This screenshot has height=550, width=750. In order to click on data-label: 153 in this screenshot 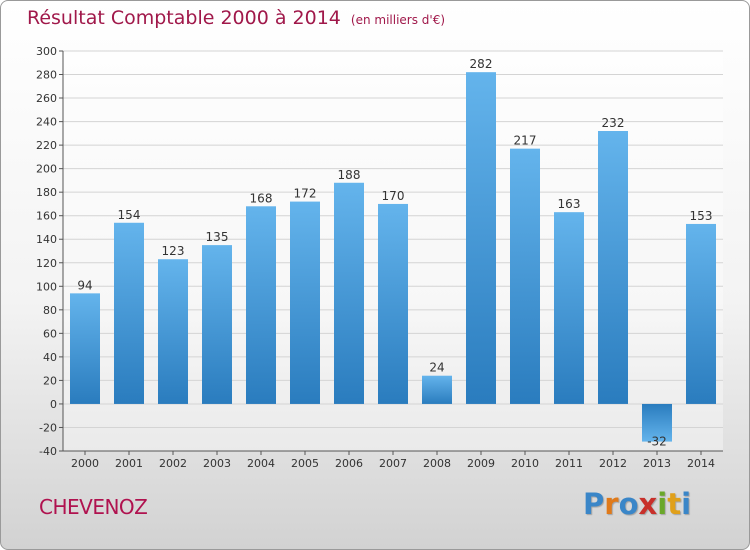, I will do `click(701, 216)`.